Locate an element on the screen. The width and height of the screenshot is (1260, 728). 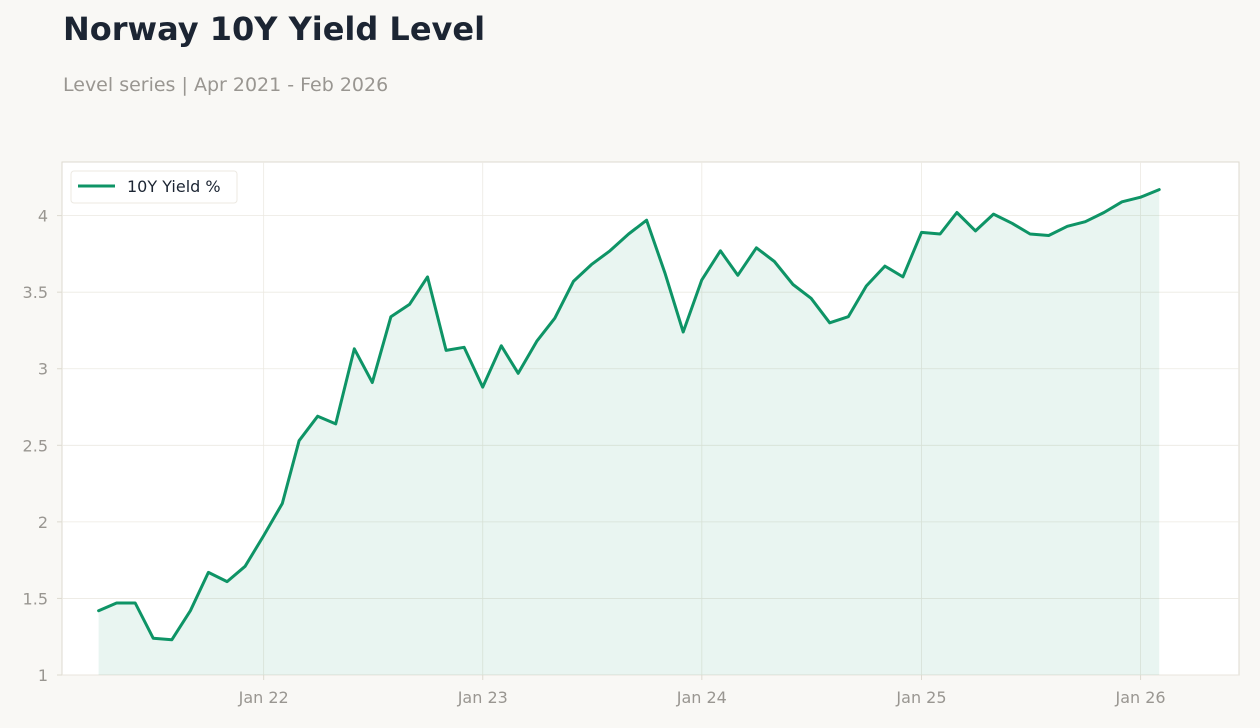
y-tick-label: 1.5 is located at coordinates (35, 598).